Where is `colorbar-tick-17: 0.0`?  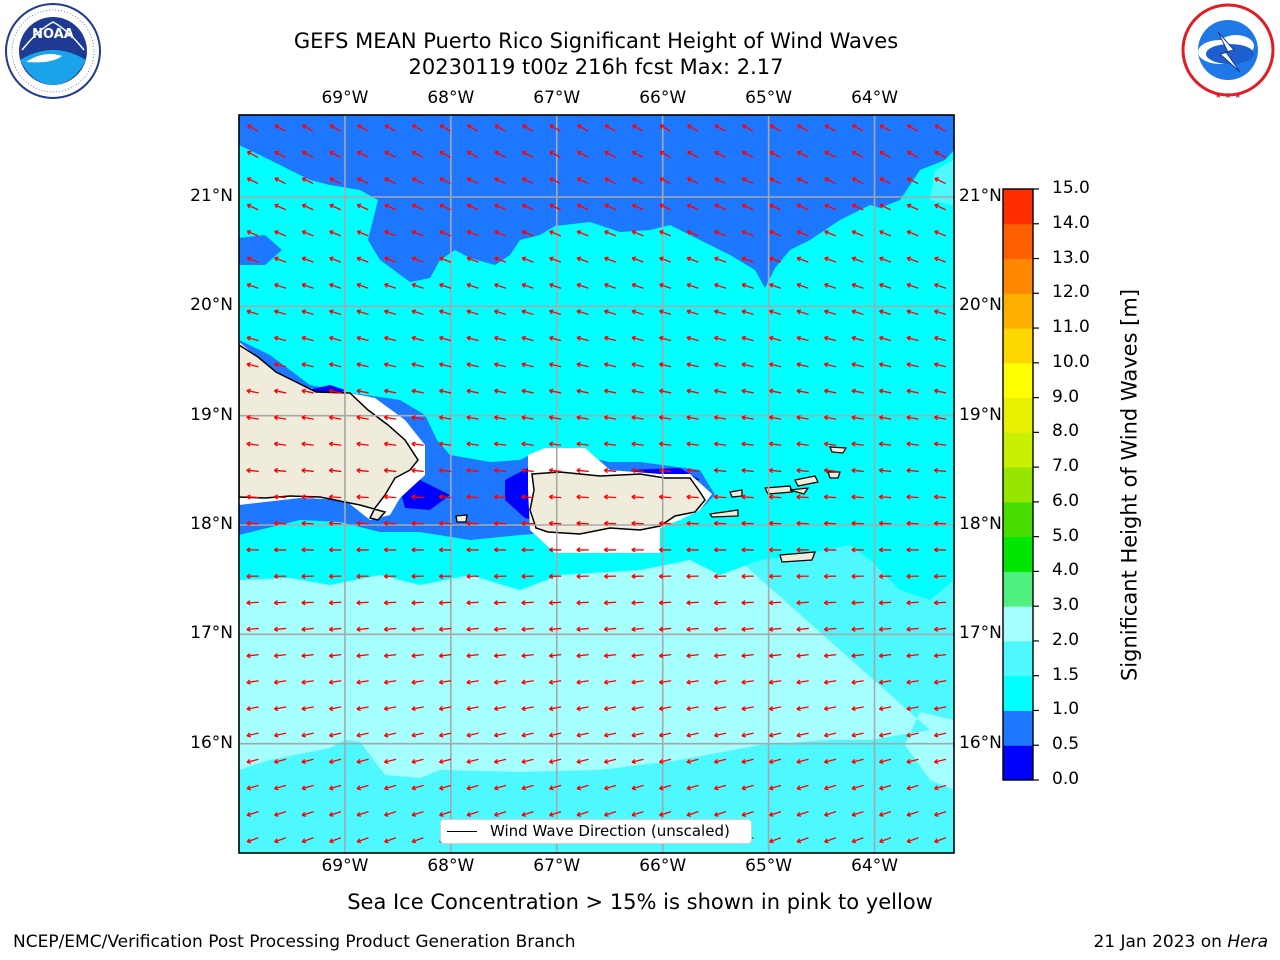 colorbar-tick-17: 0.0 is located at coordinates (1066, 779).